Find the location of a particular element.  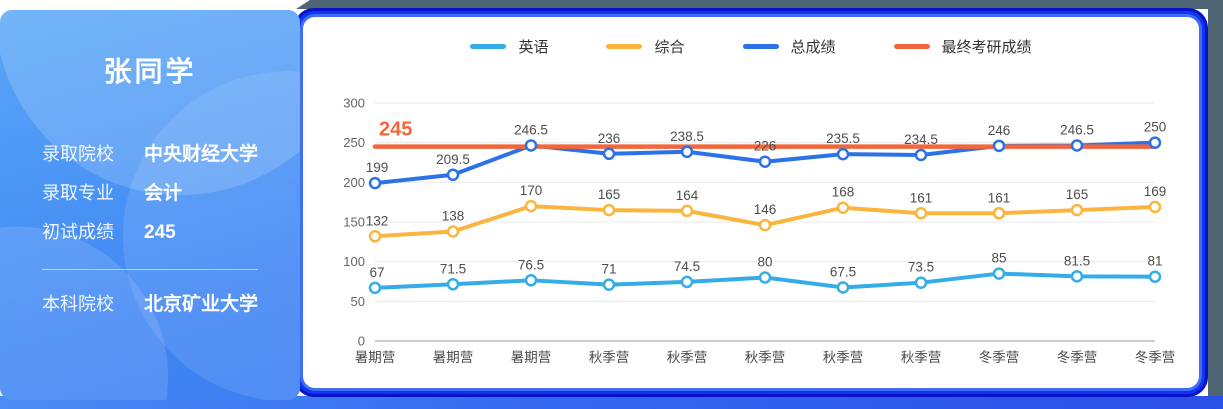

profile-row: 本科院校 北京矿业大学 is located at coordinates (171, 304).